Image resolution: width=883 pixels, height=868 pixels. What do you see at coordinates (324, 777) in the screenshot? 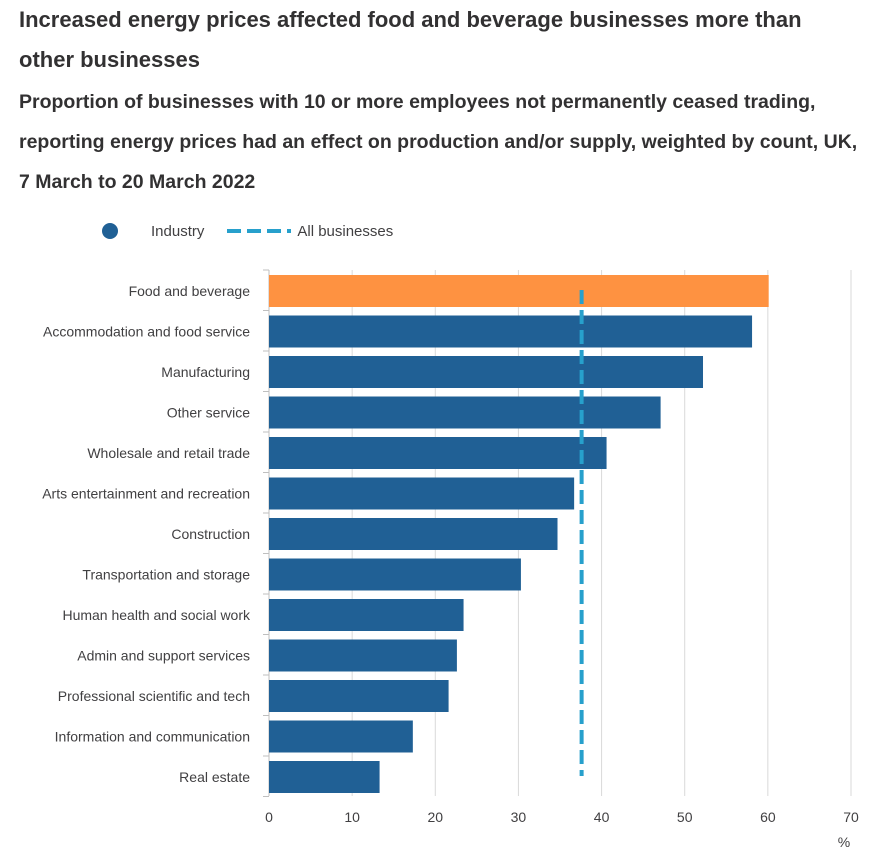
I see `bar-real-estate` at bounding box center [324, 777].